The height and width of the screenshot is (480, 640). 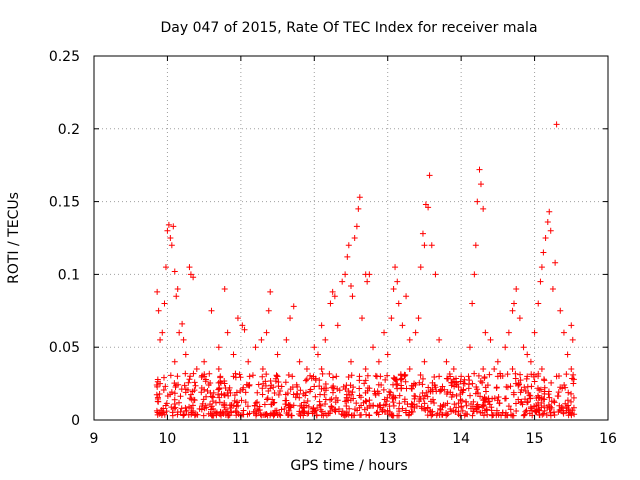 What do you see at coordinates (168, 439) in the screenshot?
I see `x-tick-label: 10` at bounding box center [168, 439].